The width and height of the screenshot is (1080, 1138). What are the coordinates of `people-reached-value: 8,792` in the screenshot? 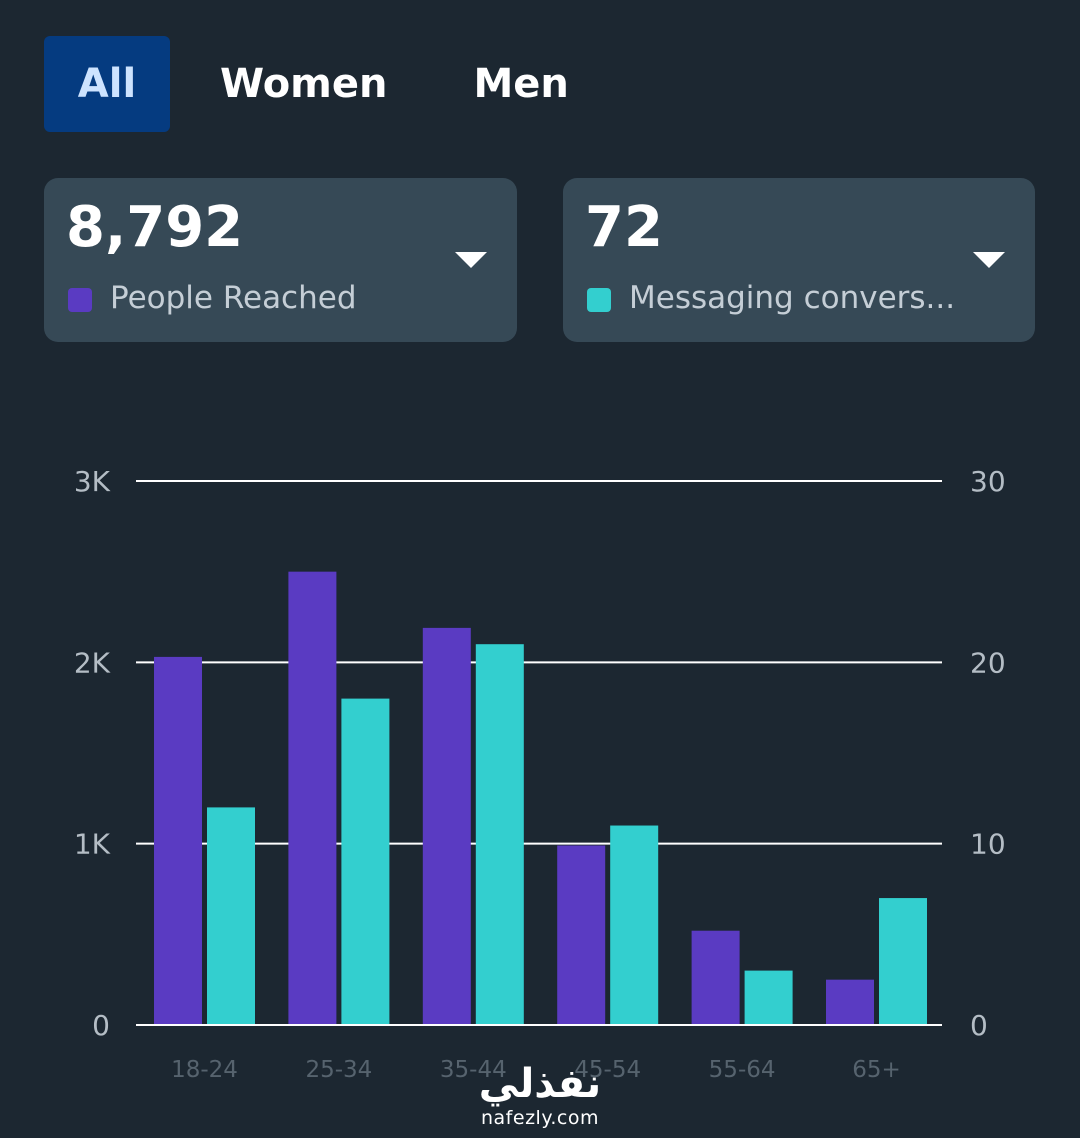 It's located at (155, 227).